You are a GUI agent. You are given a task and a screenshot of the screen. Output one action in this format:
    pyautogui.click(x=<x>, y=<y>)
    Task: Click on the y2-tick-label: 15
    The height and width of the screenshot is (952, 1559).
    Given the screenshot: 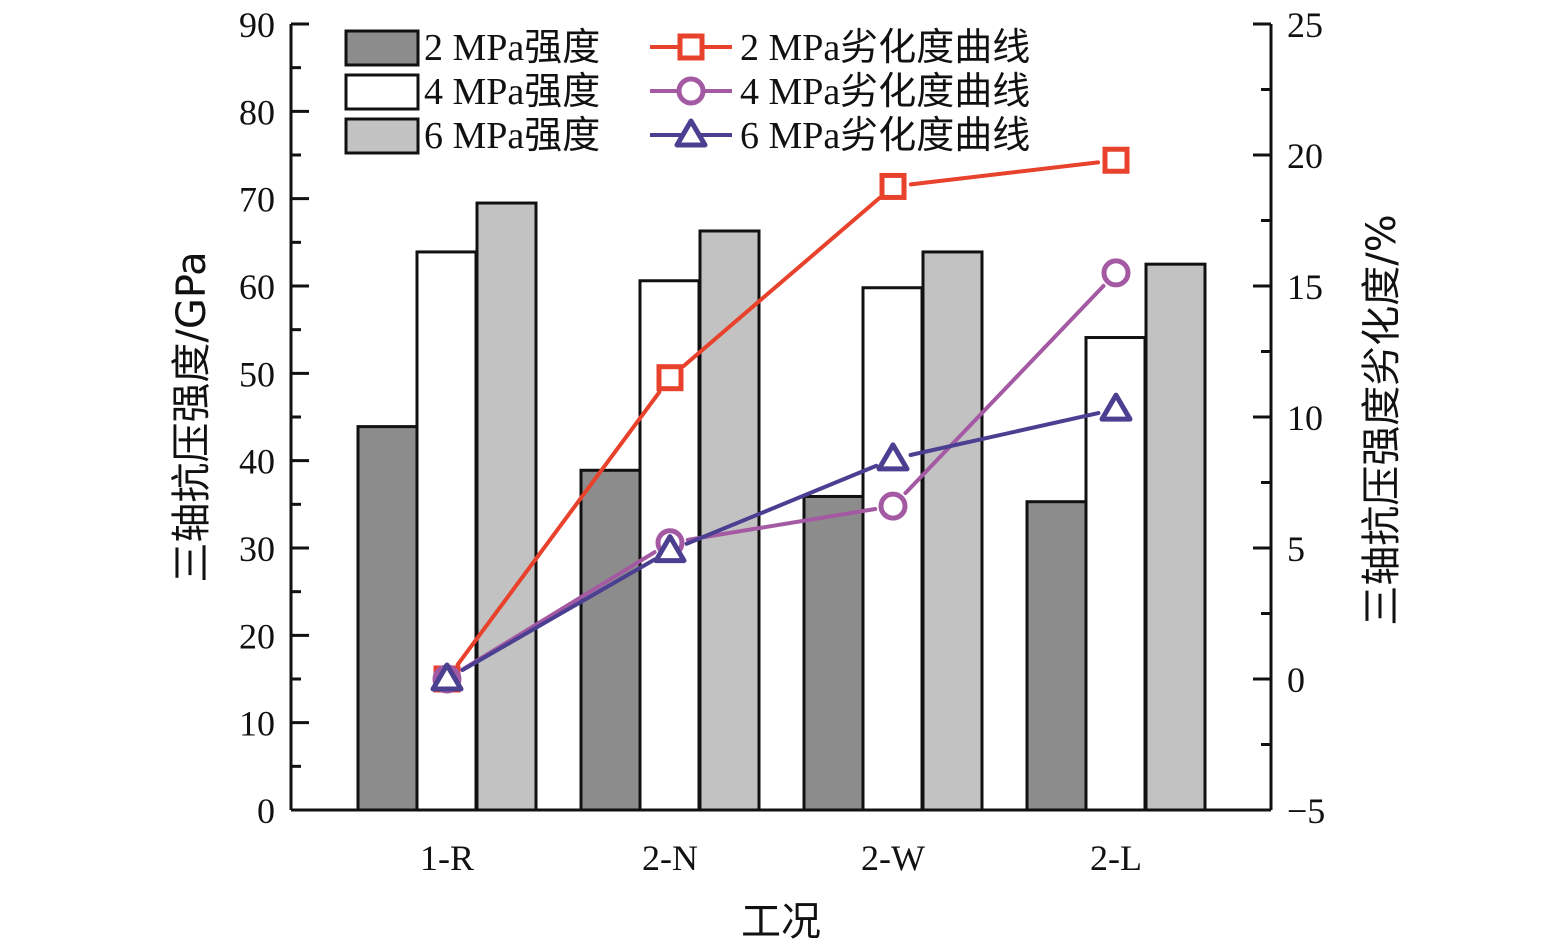 What is the action you would take?
    pyautogui.click(x=1305, y=287)
    